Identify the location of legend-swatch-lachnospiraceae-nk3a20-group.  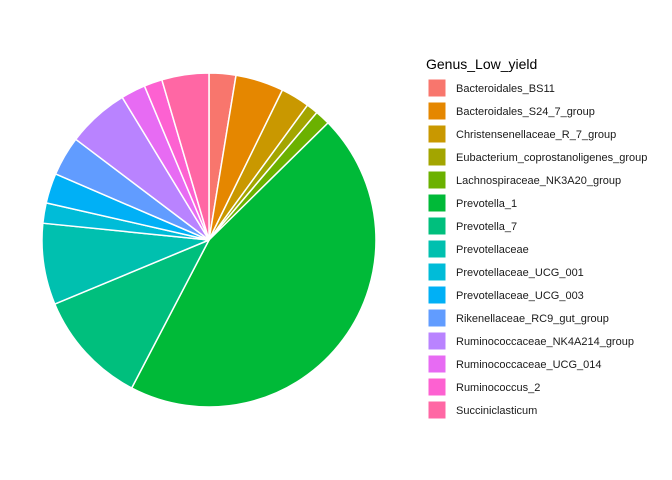
(437, 180).